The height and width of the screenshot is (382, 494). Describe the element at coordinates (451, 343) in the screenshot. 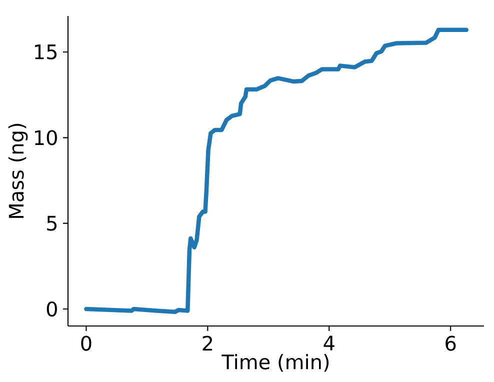

I see `x-tick-label: 6` at that location.